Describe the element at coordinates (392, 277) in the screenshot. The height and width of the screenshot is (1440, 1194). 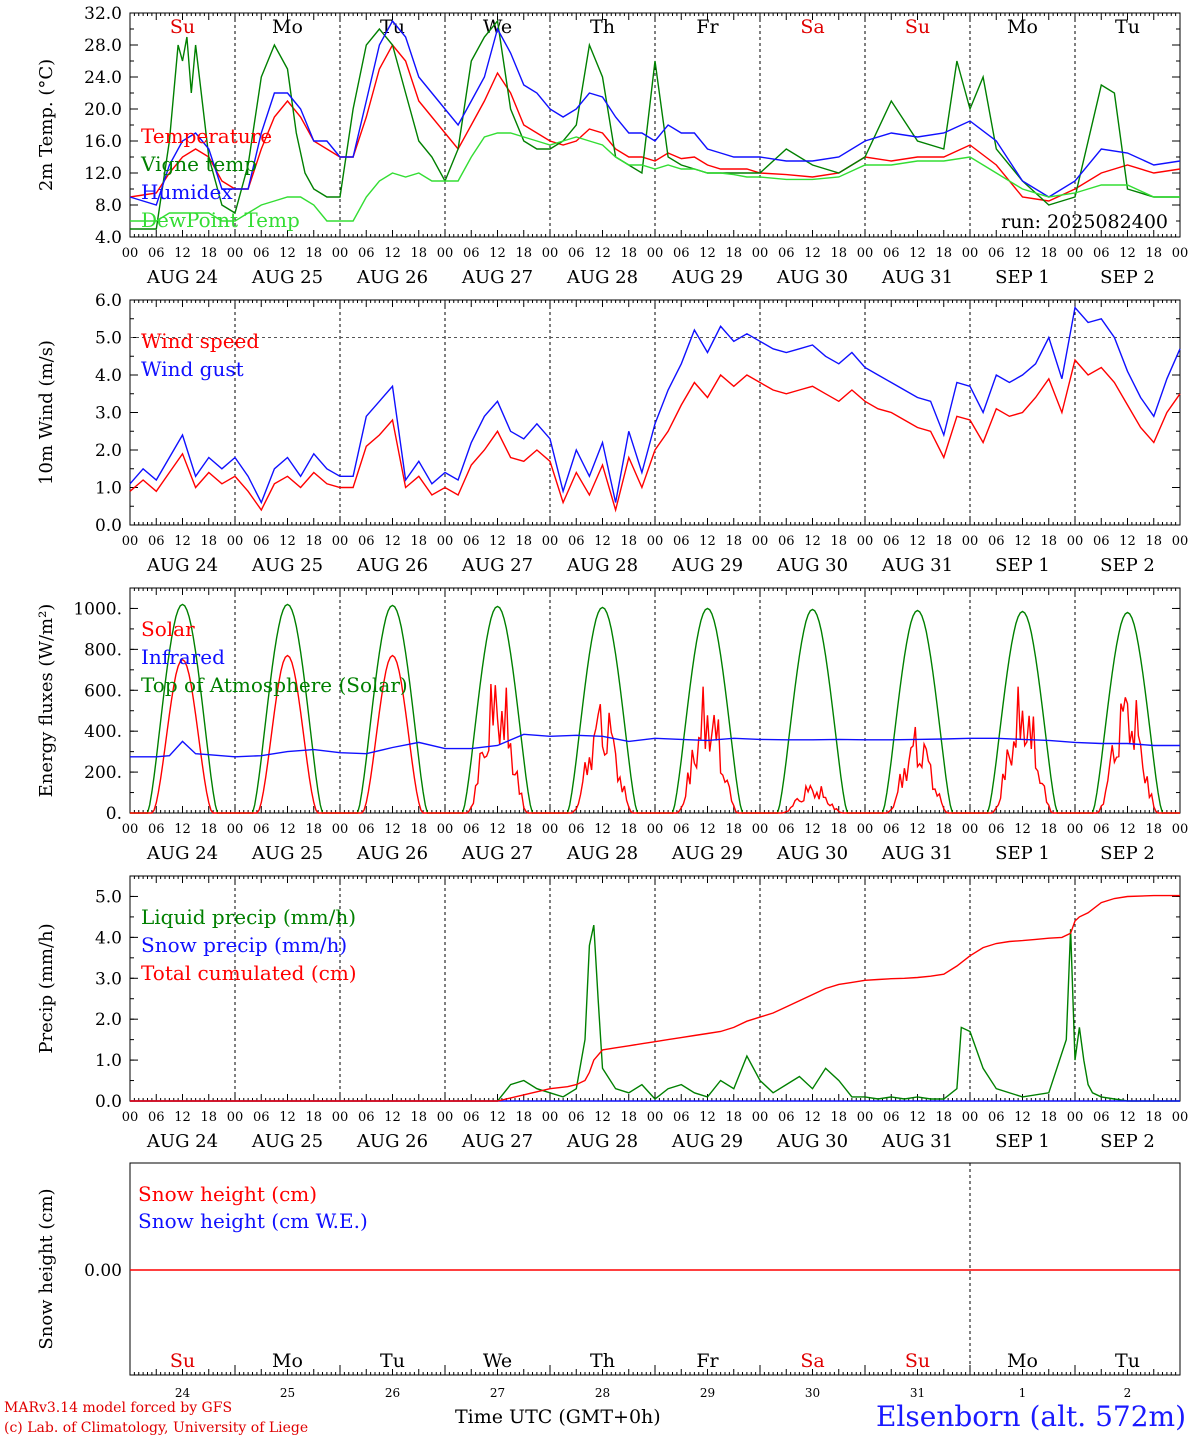
I see `temp-date-label: AUG 26` at that location.